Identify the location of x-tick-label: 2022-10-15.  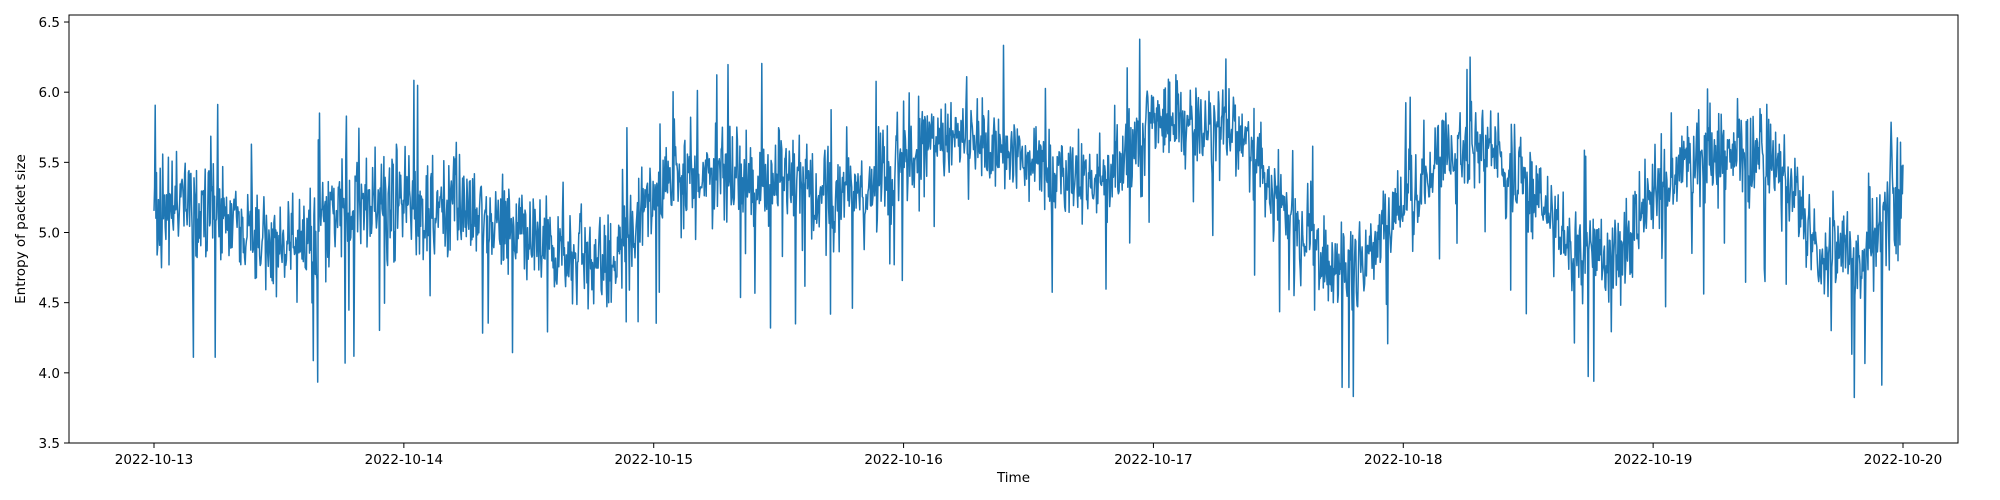
(653, 460).